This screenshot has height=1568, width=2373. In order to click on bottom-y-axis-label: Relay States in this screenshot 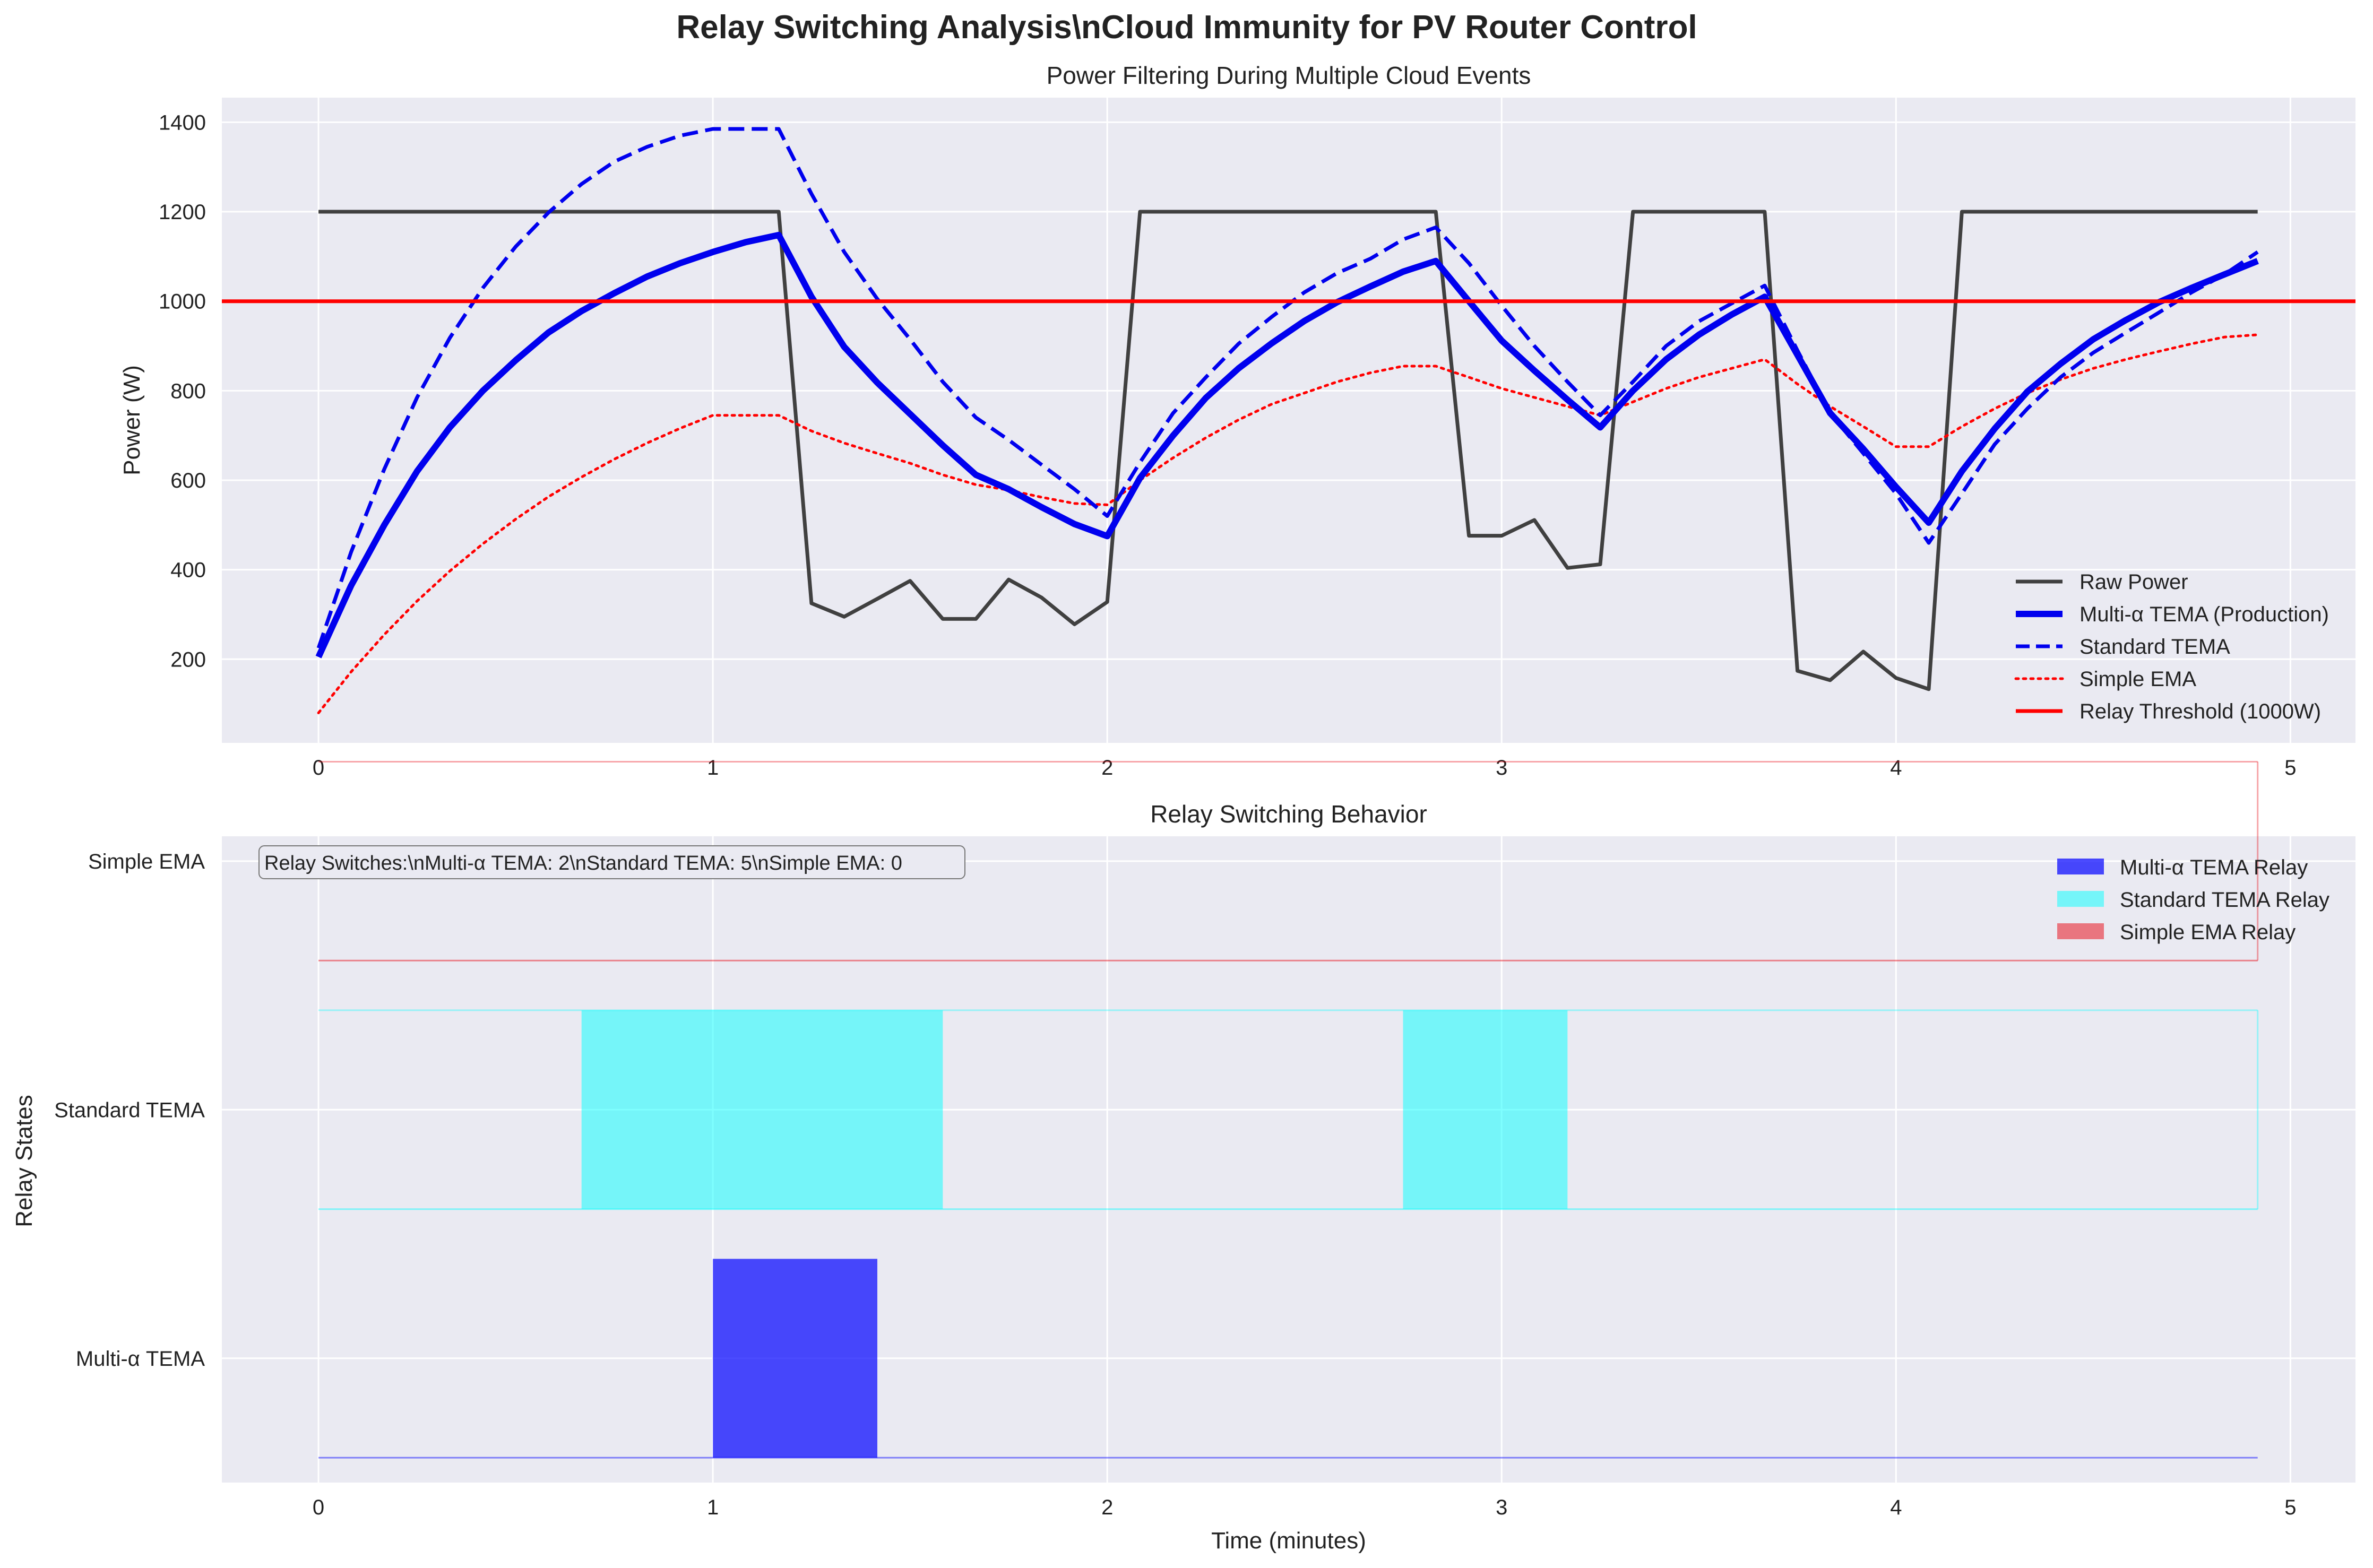, I will do `click(24, 1161)`.